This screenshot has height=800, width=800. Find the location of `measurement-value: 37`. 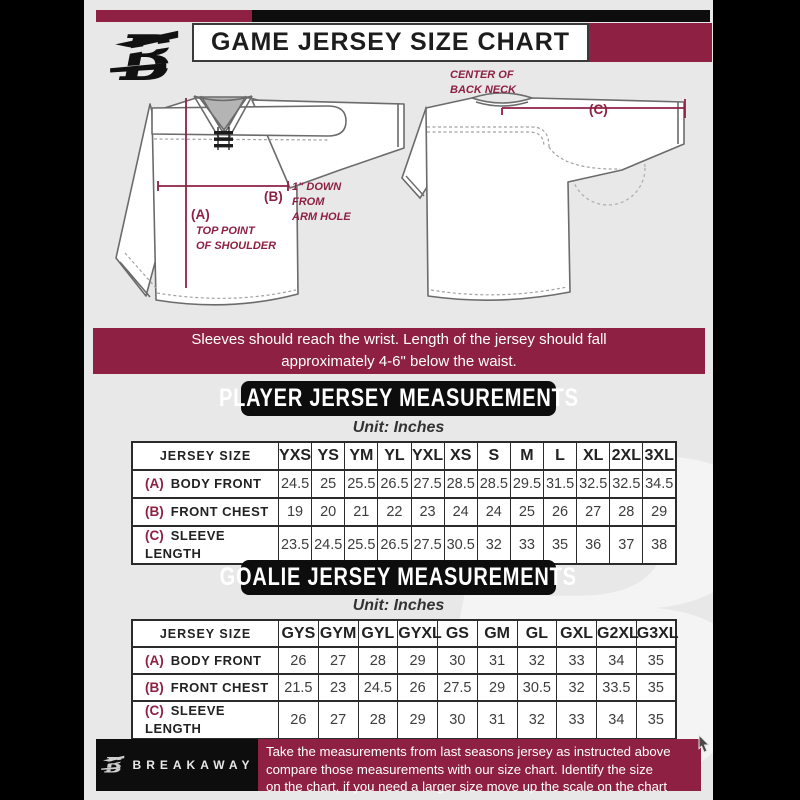

measurement-value: 37 is located at coordinates (626, 544).